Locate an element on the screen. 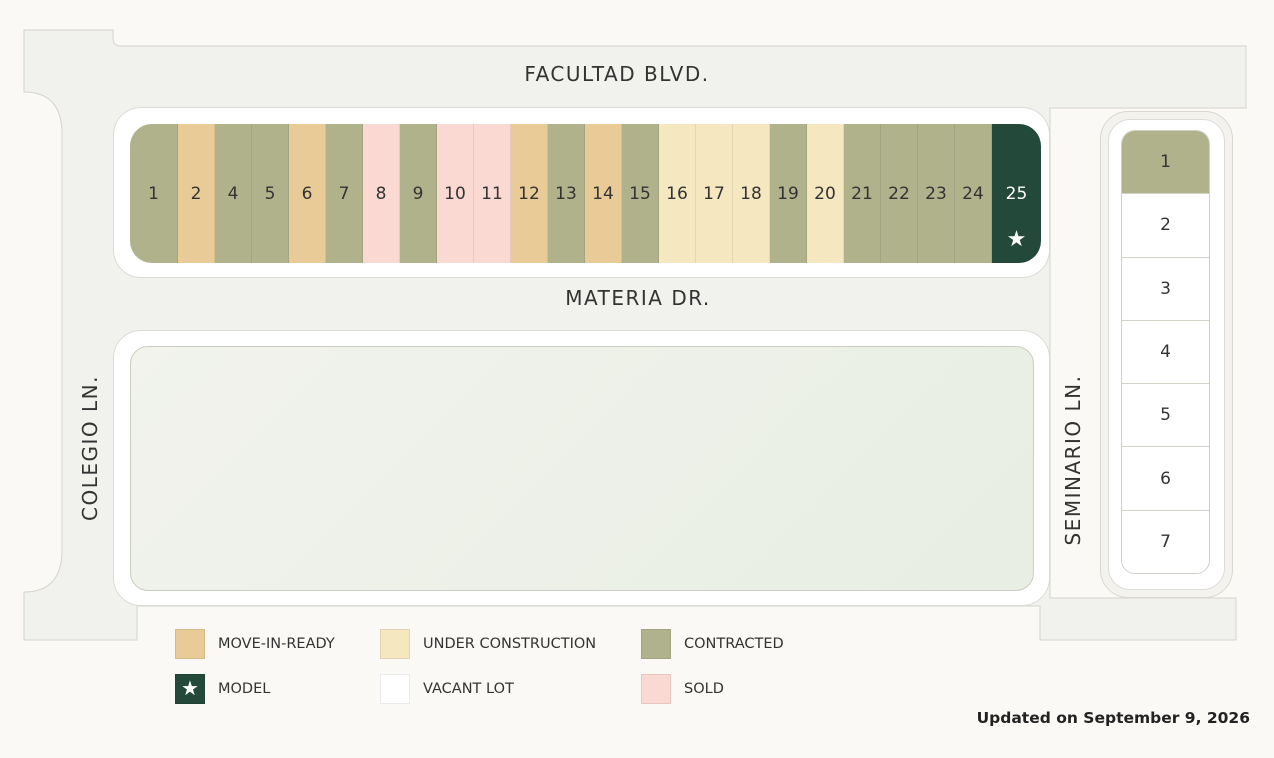 Image resolution: width=1274 pixels, height=758 pixels. legend-swatch: ★ is located at coordinates (190, 689).